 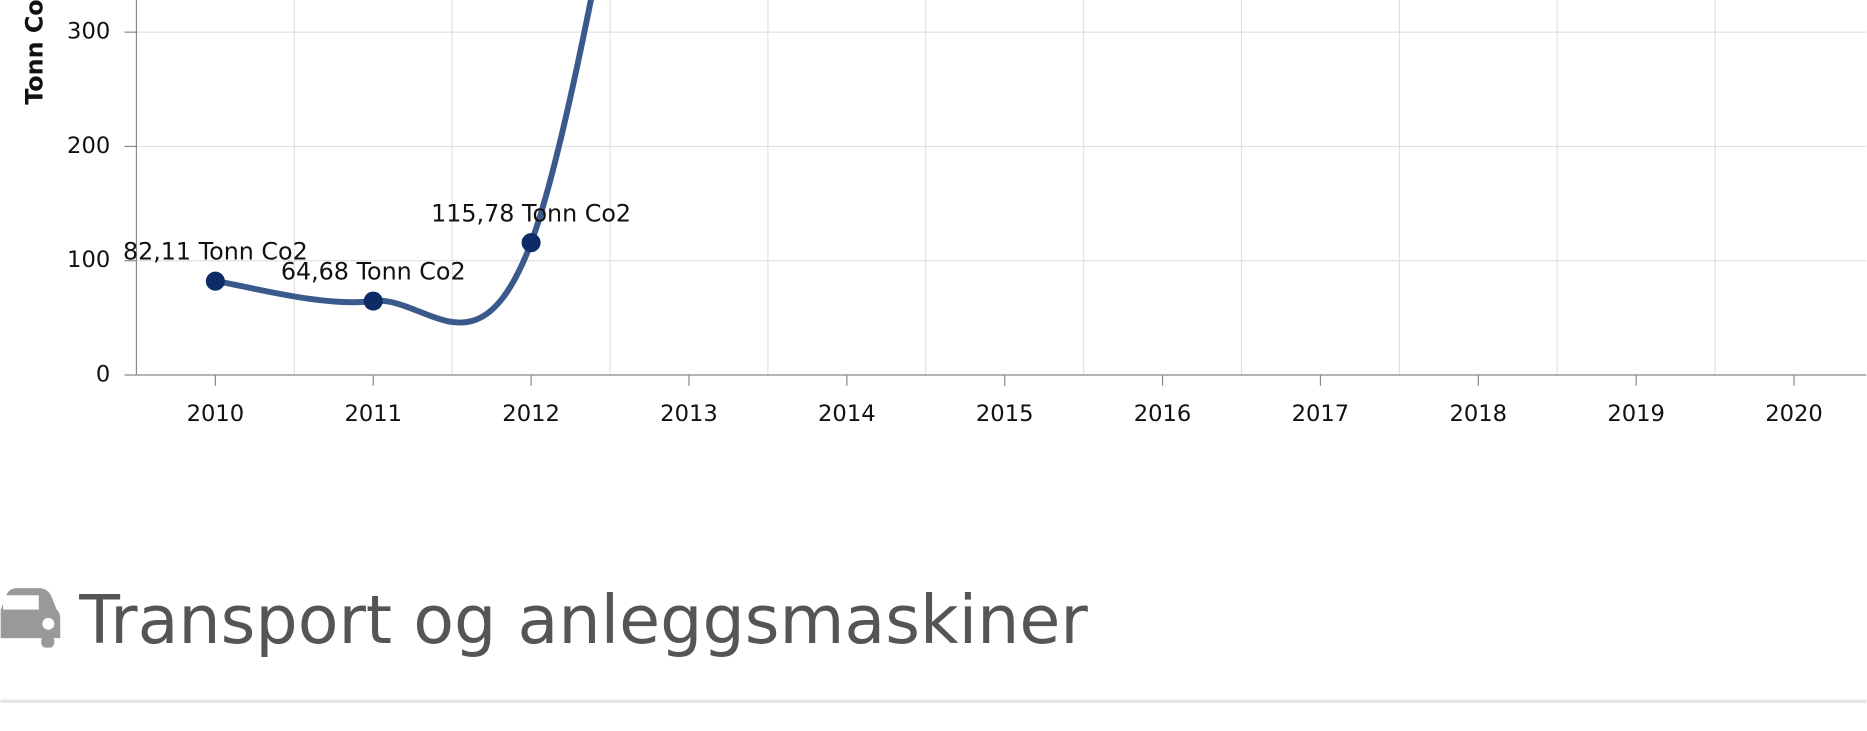 What do you see at coordinates (404, 163) in the screenshot?
I see `series-line` at bounding box center [404, 163].